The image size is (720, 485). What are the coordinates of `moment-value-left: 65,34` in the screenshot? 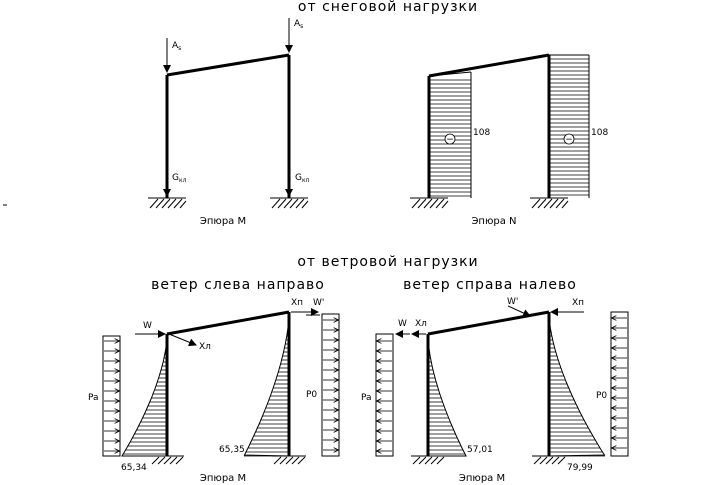 It's located at (134, 468).